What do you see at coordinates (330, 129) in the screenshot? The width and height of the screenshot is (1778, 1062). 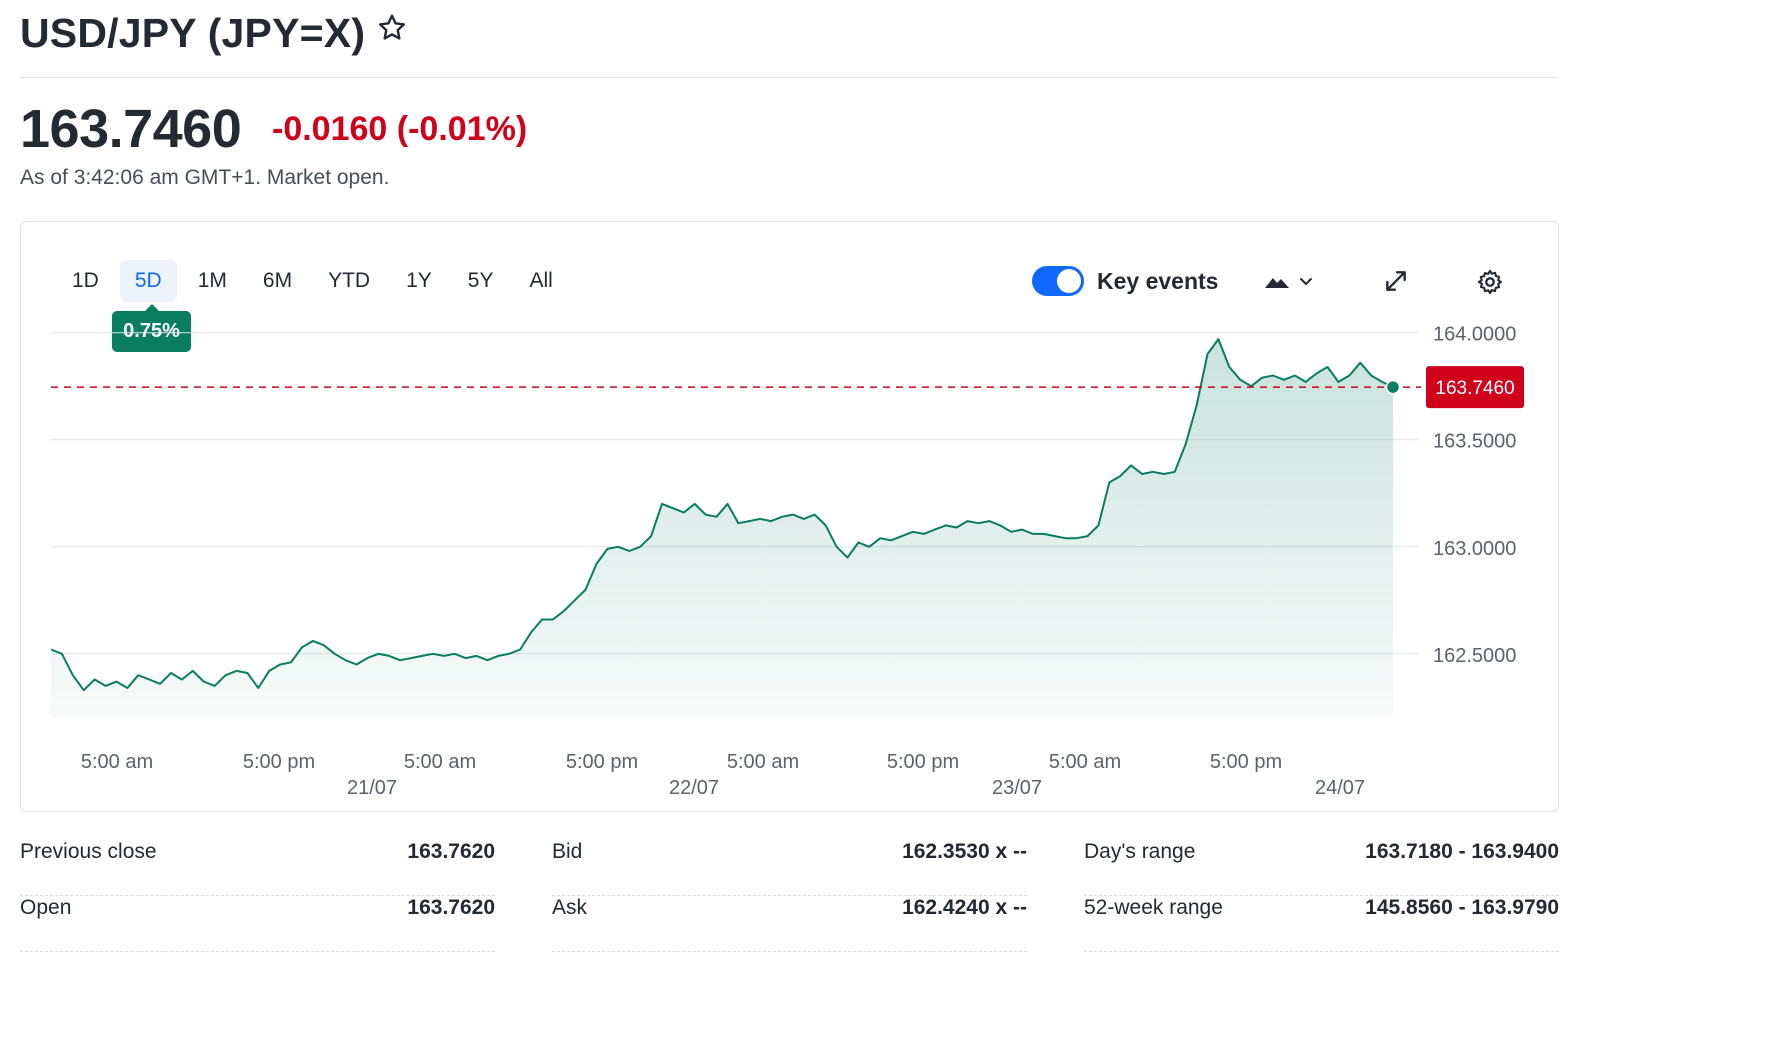 I see `change-value: -0.0160` at bounding box center [330, 129].